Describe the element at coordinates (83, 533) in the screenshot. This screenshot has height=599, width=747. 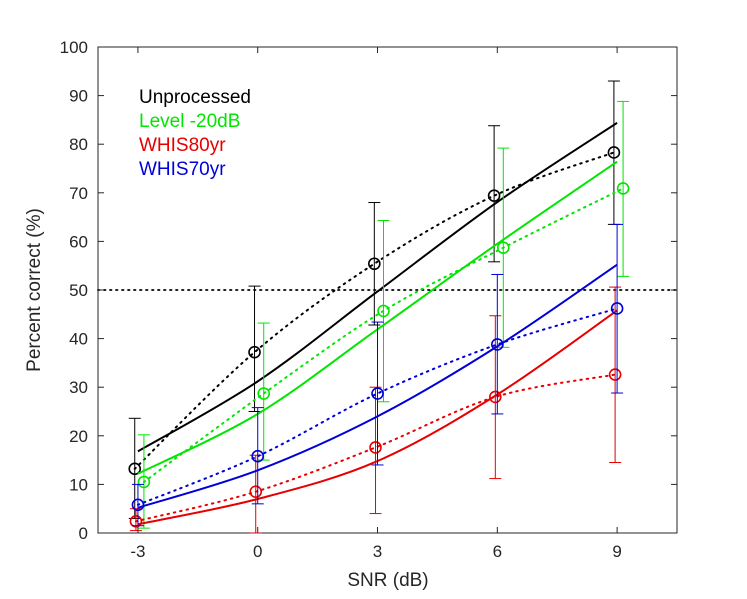
I see `y-tick-label: 0` at that location.